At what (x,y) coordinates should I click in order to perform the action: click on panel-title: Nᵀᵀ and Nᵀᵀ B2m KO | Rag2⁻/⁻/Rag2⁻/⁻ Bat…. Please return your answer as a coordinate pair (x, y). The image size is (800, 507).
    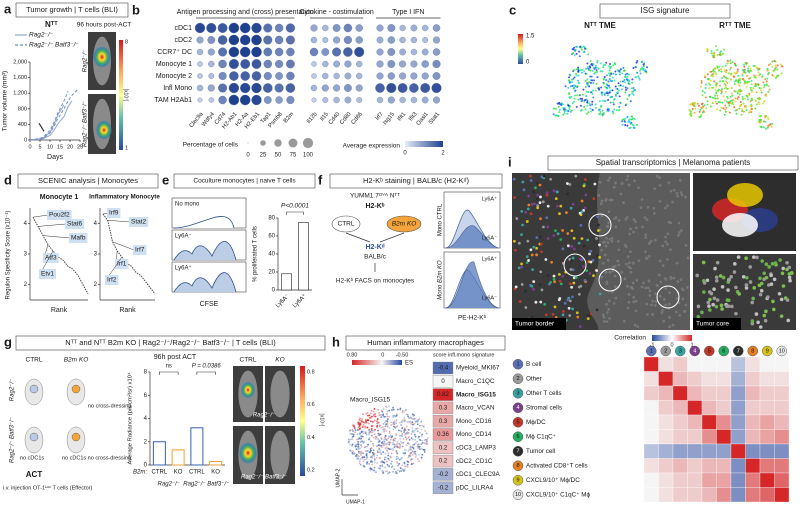
    Looking at the image, I should click on (170, 342).